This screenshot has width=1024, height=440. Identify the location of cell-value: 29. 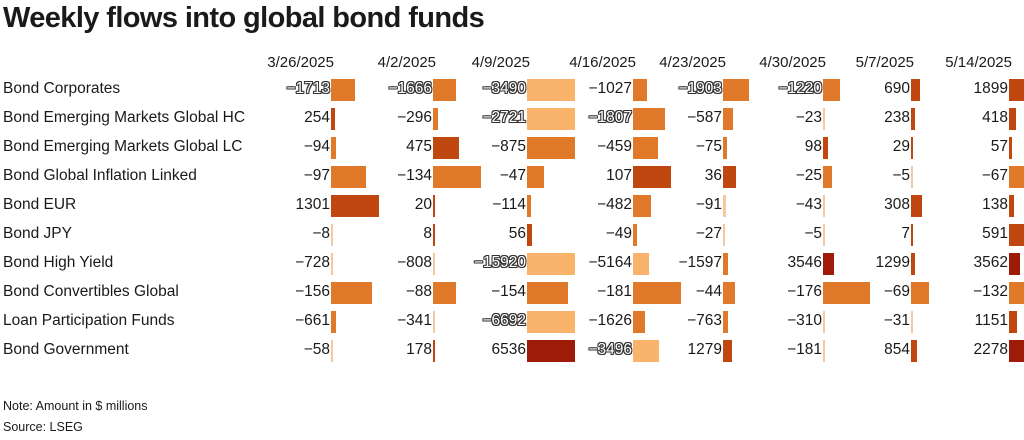
(901, 146).